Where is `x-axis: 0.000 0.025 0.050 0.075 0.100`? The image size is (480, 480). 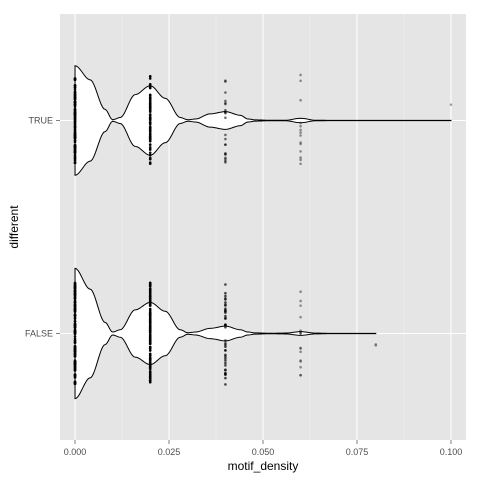
x-axis: 0.000 0.025 0.050 0.075 0.100 is located at coordinates (263, 448).